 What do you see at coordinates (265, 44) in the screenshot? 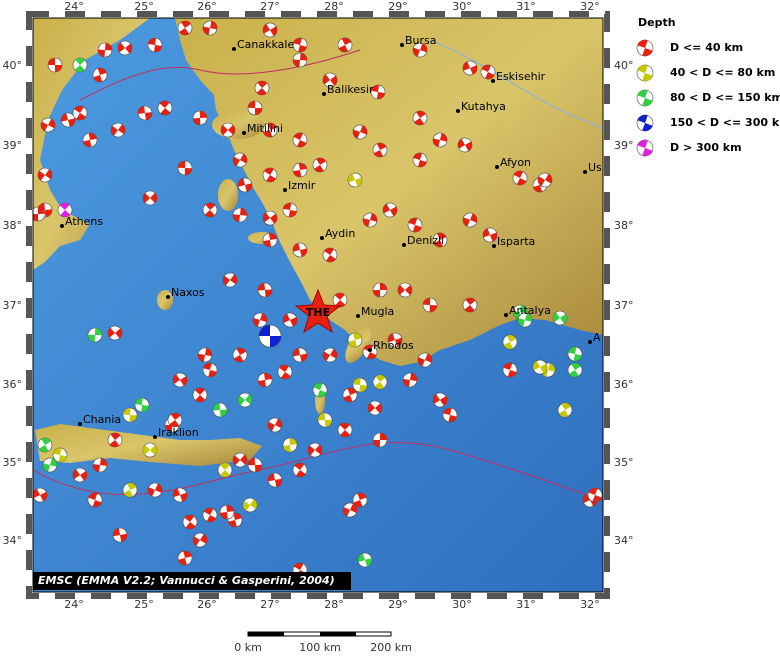
I see `city-label: Canakkale` at bounding box center [265, 44].